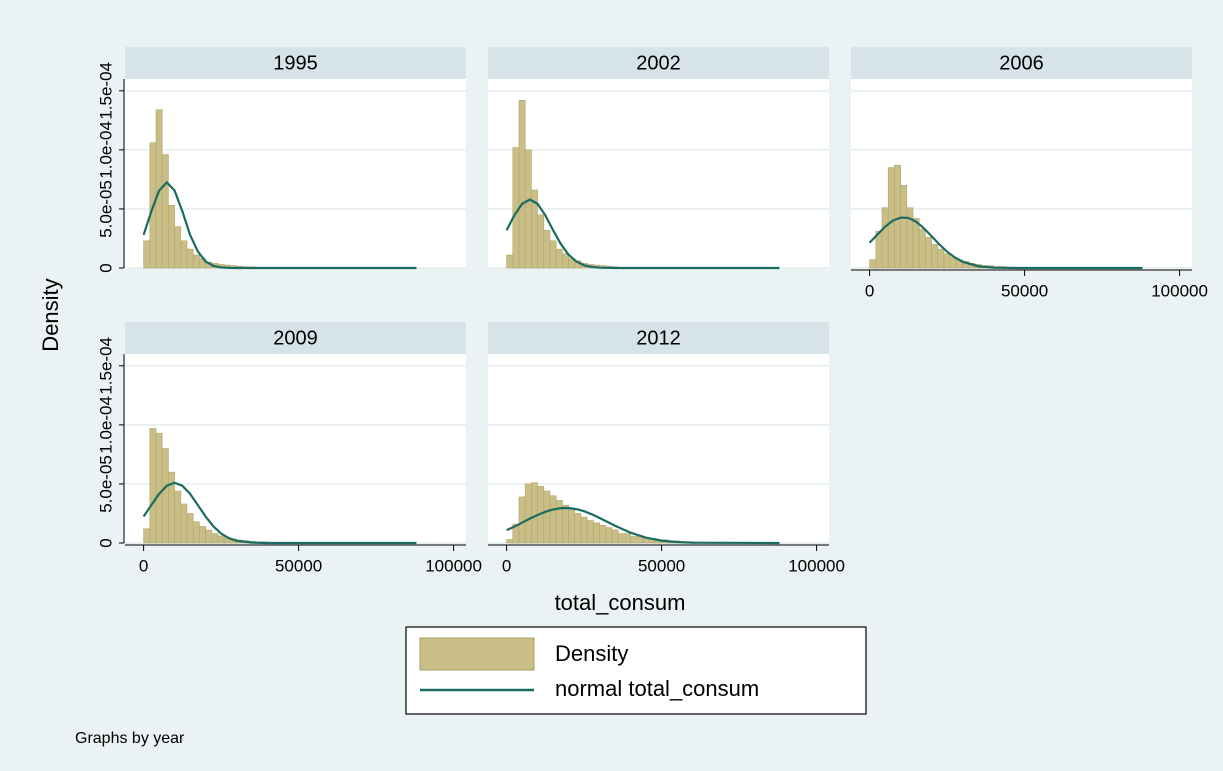 The image size is (1223, 771). I want to click on panel-title: 2012, so click(658, 338).